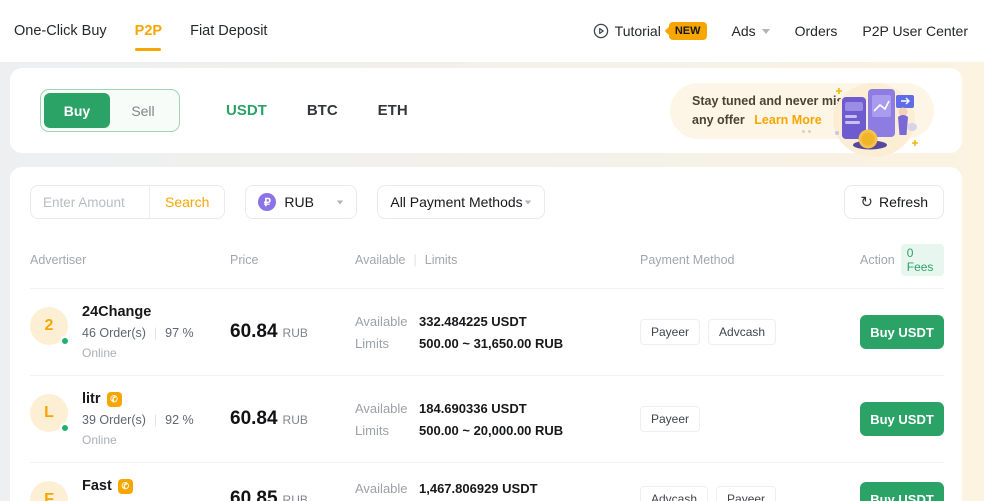 This screenshot has width=984, height=501. Describe the element at coordinates (915, 31) in the screenshot. I see `p2p-user-center-link: P2P User Center` at that location.